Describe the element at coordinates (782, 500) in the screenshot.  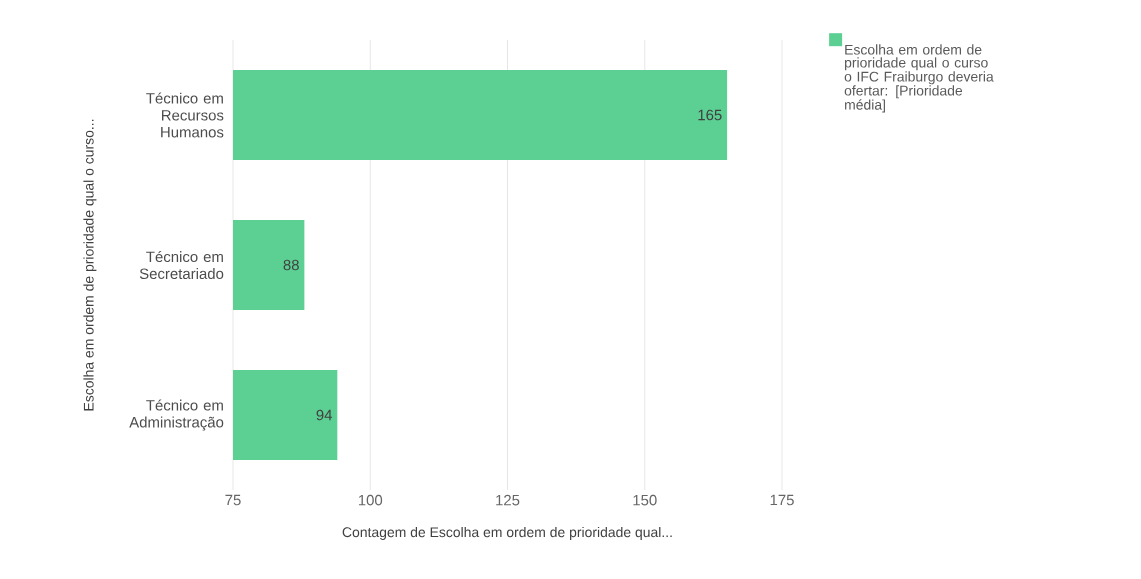
I see `x-tick-label: 175` at that location.